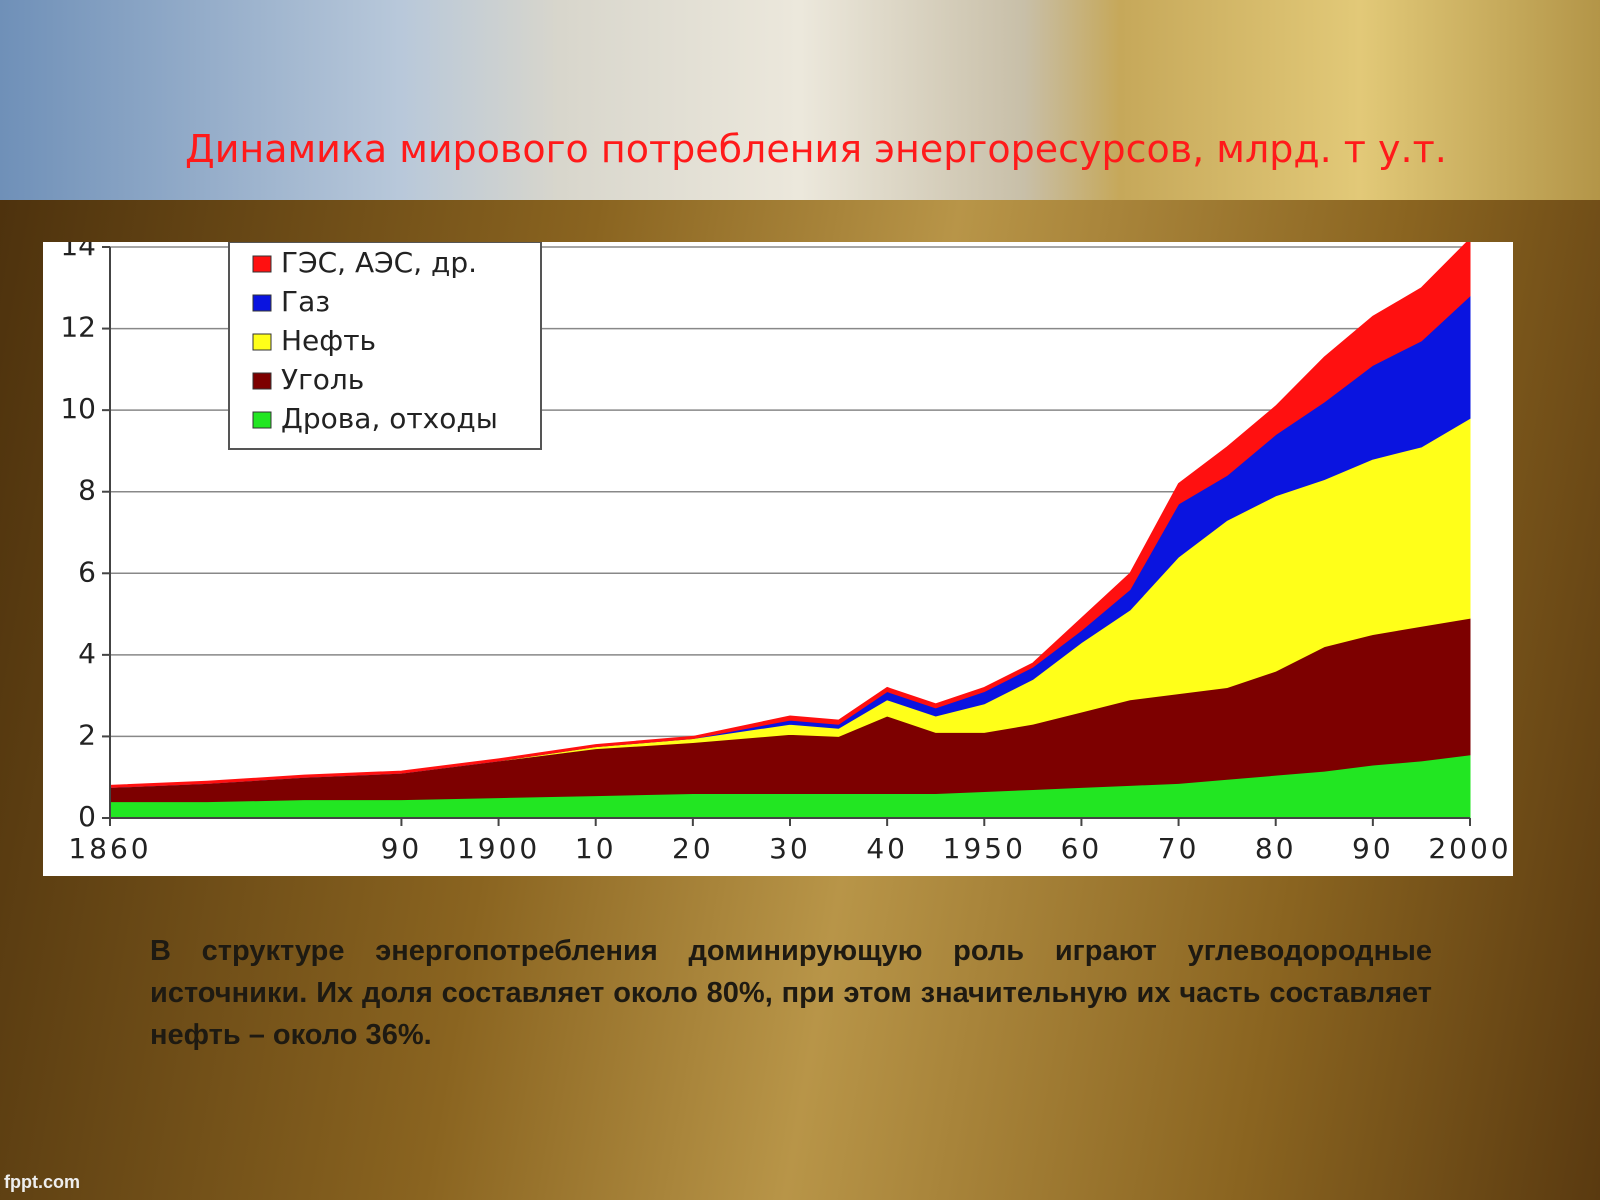 The width and height of the screenshot is (1600, 1200). Describe the element at coordinates (87, 816) in the screenshot. I see `y-tick-label: 0` at that location.